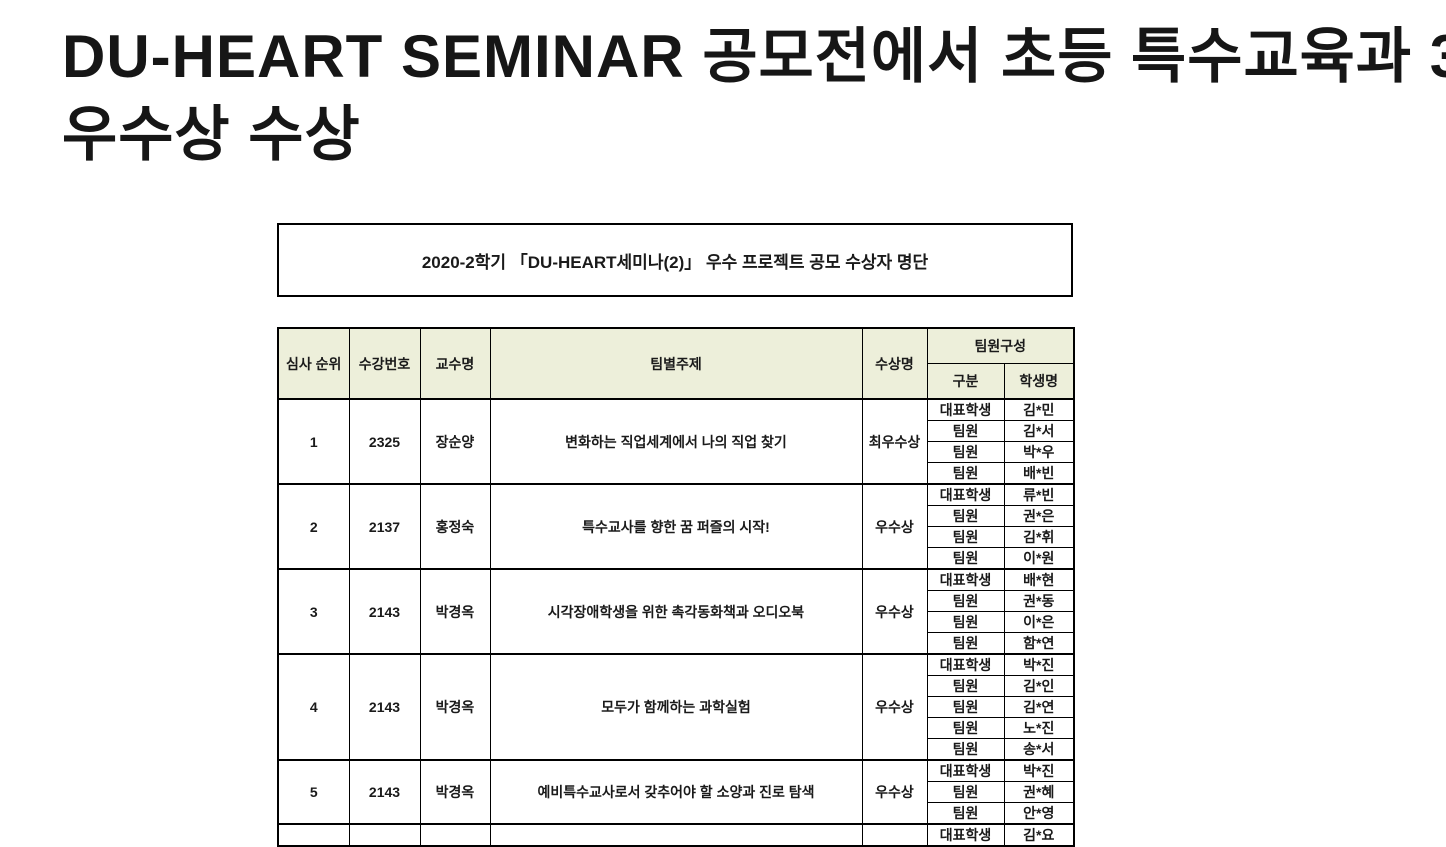 This screenshot has height=847, width=1446. What do you see at coordinates (1039, 473) in the screenshot?
I see `member-name-cell: 배*빈` at bounding box center [1039, 473].